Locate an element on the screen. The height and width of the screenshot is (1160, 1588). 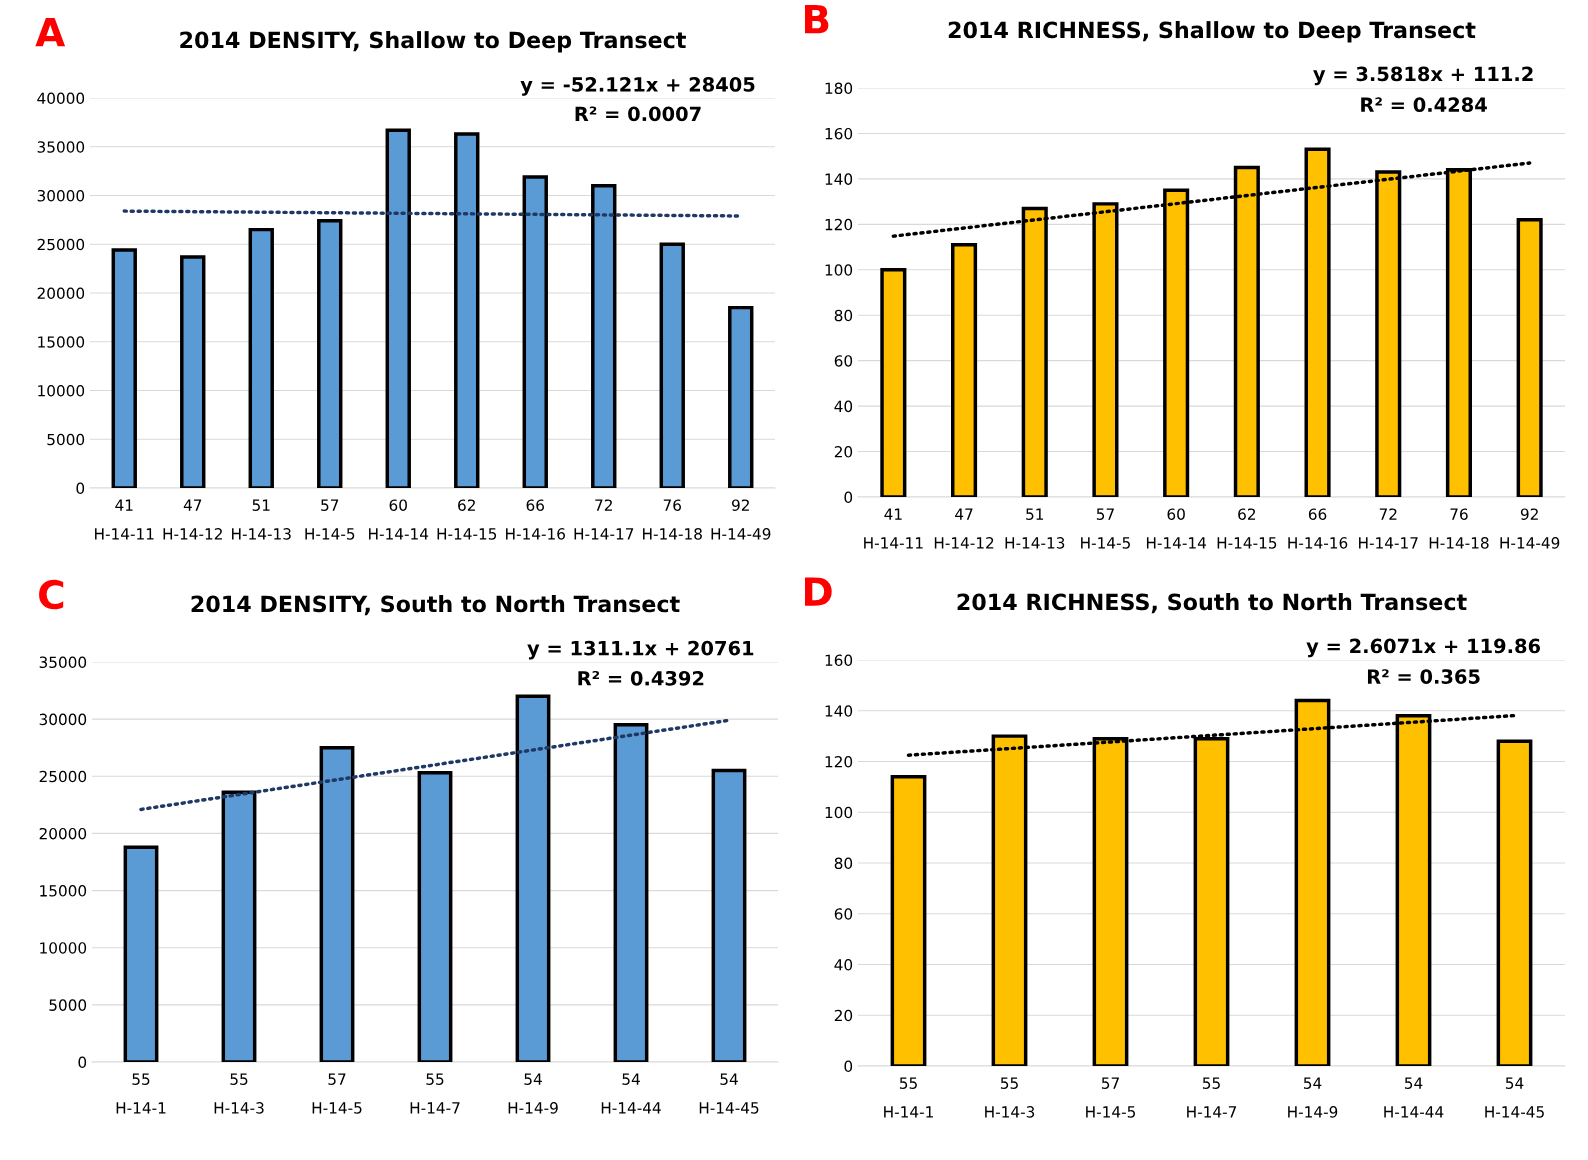
text: y = 1311.1x + 20761 is located at coordinates (640, 650).